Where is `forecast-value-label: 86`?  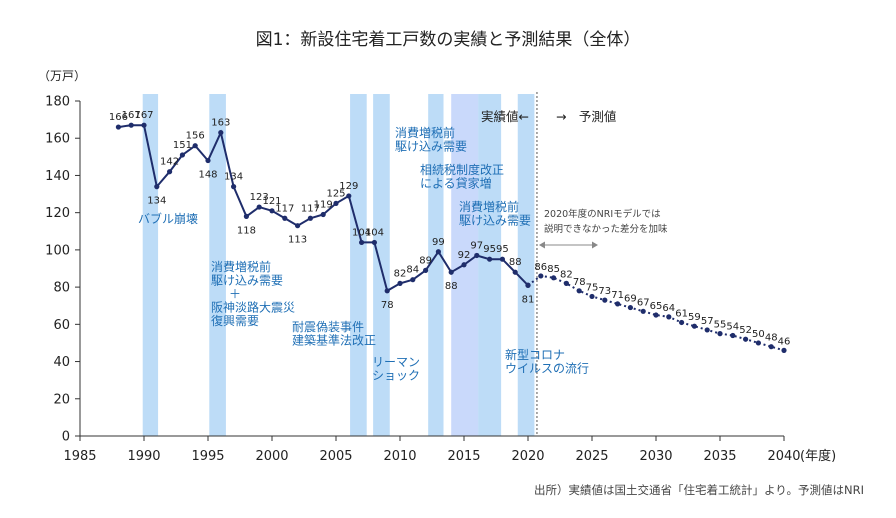 forecast-value-label: 86 is located at coordinates (540, 267).